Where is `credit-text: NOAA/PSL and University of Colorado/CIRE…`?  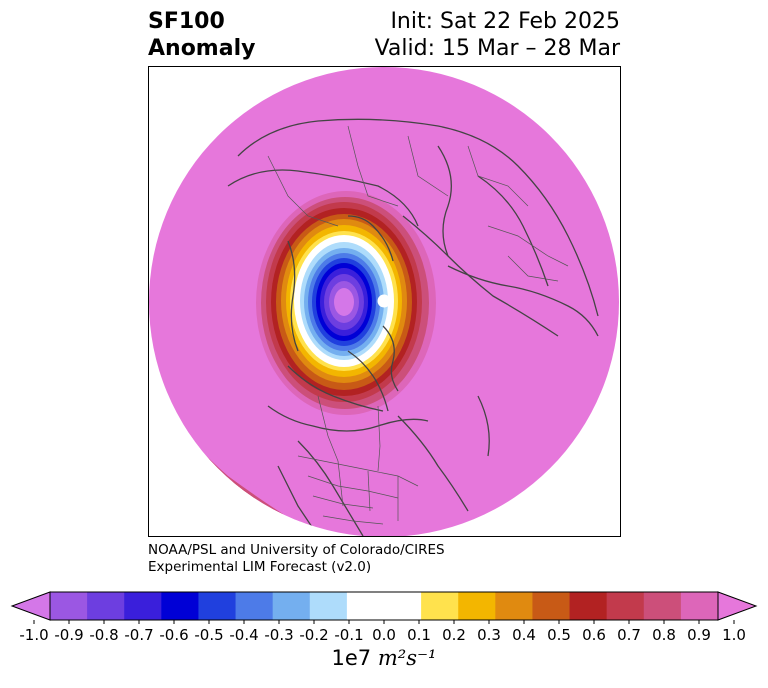 credit-text: NOAA/PSL and University of Colorado/CIRE… is located at coordinates (296, 559).